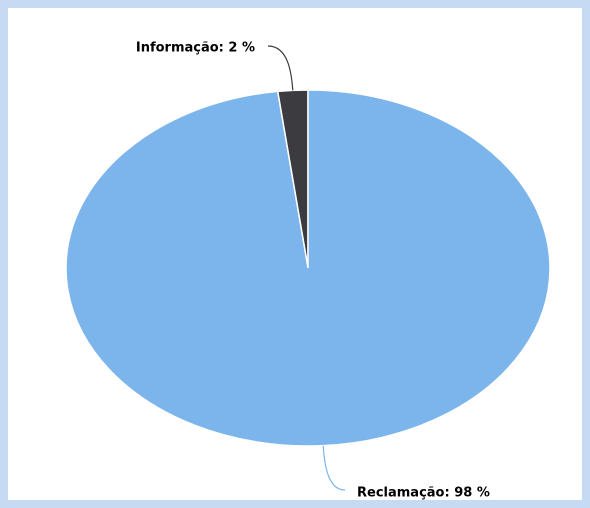 This screenshot has height=508, width=590. I want to click on data-label: Reclamação: 98 %, so click(423, 493).